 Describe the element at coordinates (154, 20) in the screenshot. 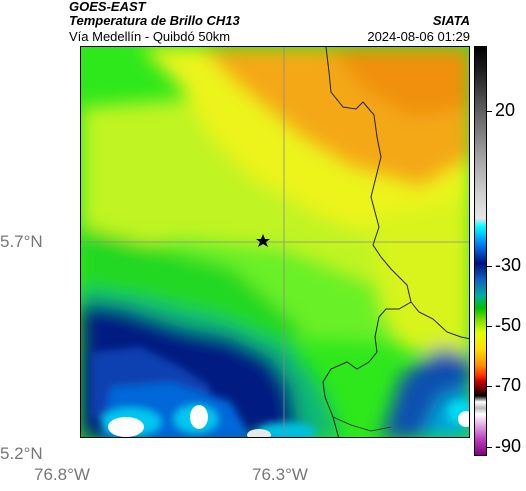

I see `product-title: Temperatura de Brillo CH13` at that location.